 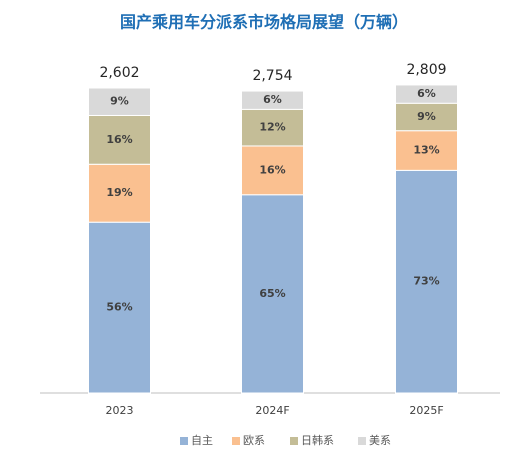 What do you see at coordinates (119, 73) in the screenshot?
I see `total-label: 2,602` at bounding box center [119, 73].